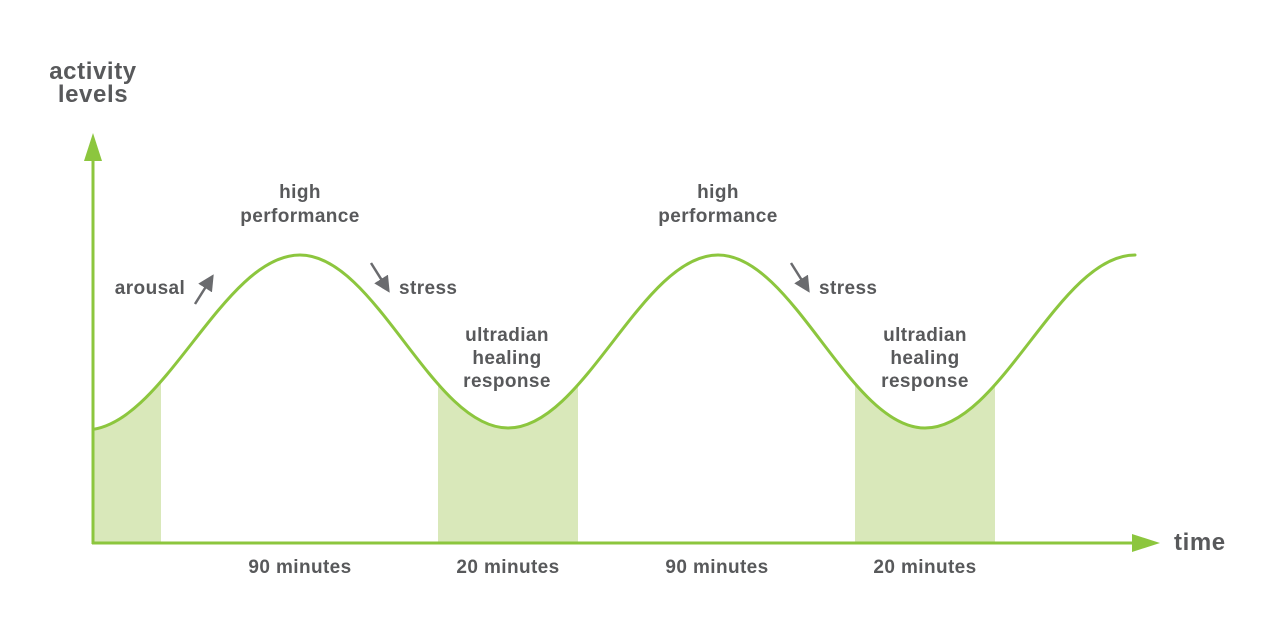  Describe the element at coordinates (203, 289) in the screenshot. I see `arousal-up-arrow-icon` at that location.